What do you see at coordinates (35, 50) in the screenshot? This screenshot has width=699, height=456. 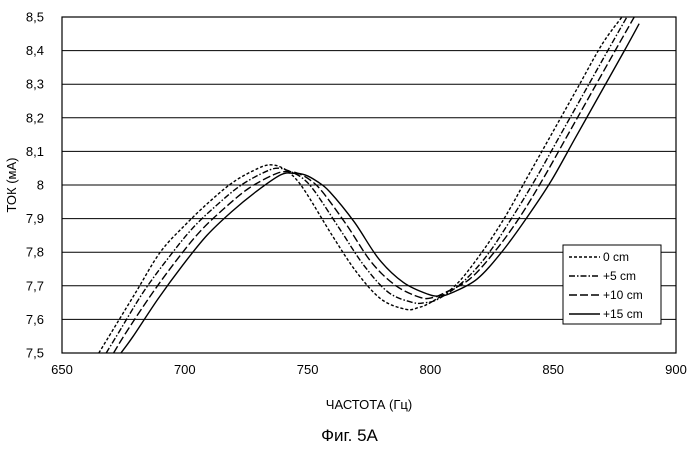 I see `y-tick-label: 8,4` at bounding box center [35, 50].